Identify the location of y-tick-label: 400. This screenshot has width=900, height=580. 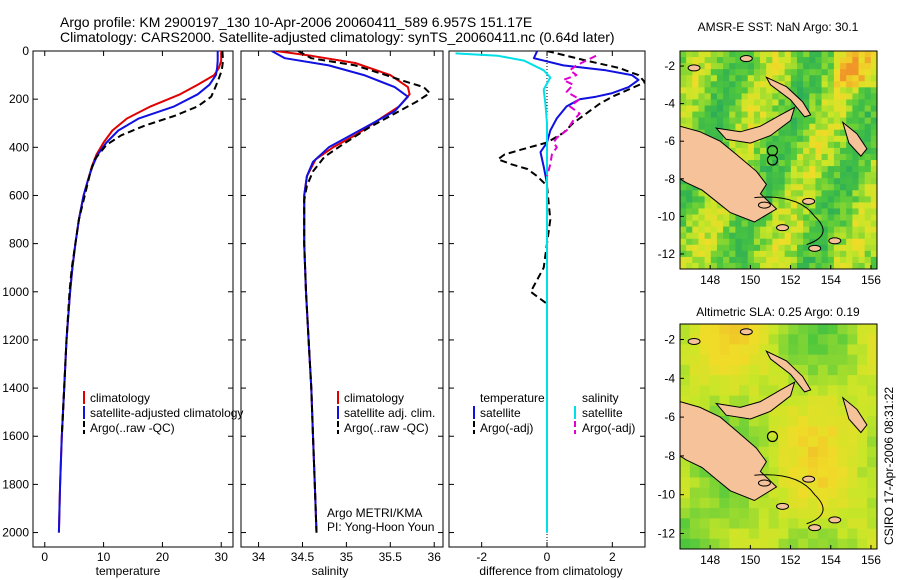
(19, 147).